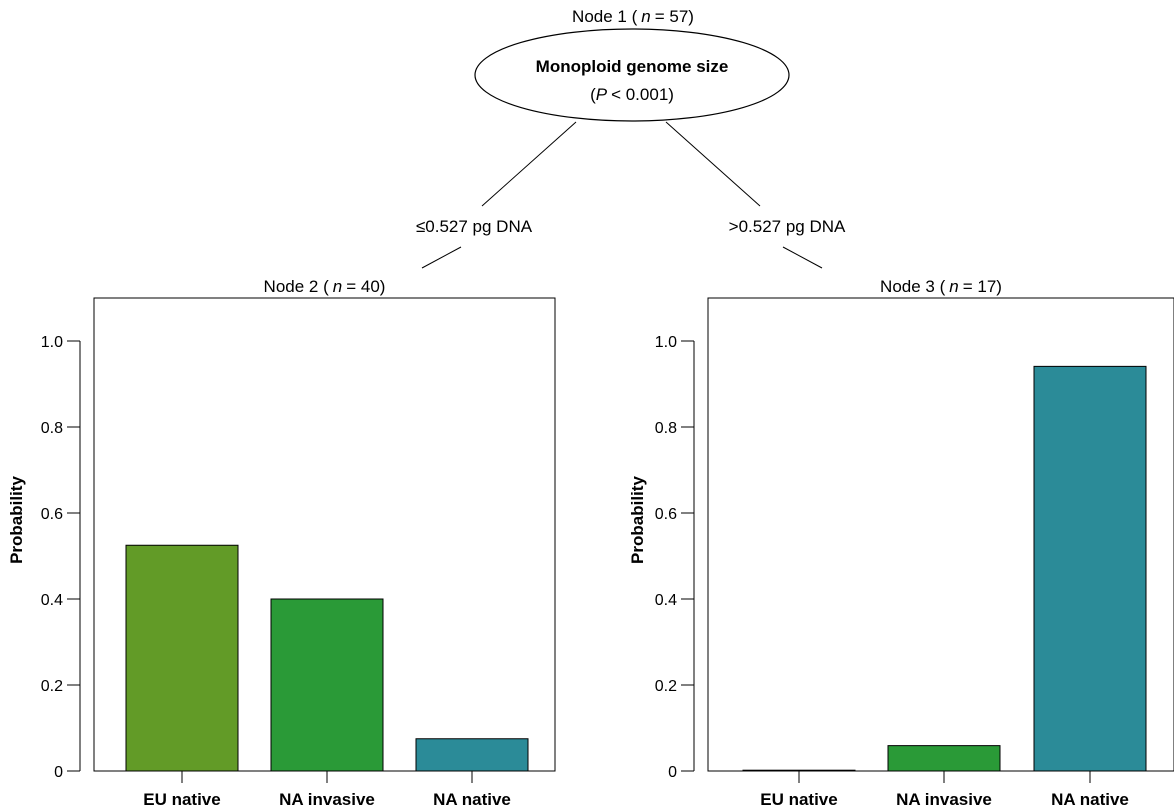 Image resolution: width=1174 pixels, height=810 pixels. I want to click on node-3-y-tick-label: 0.2, so click(666, 686).